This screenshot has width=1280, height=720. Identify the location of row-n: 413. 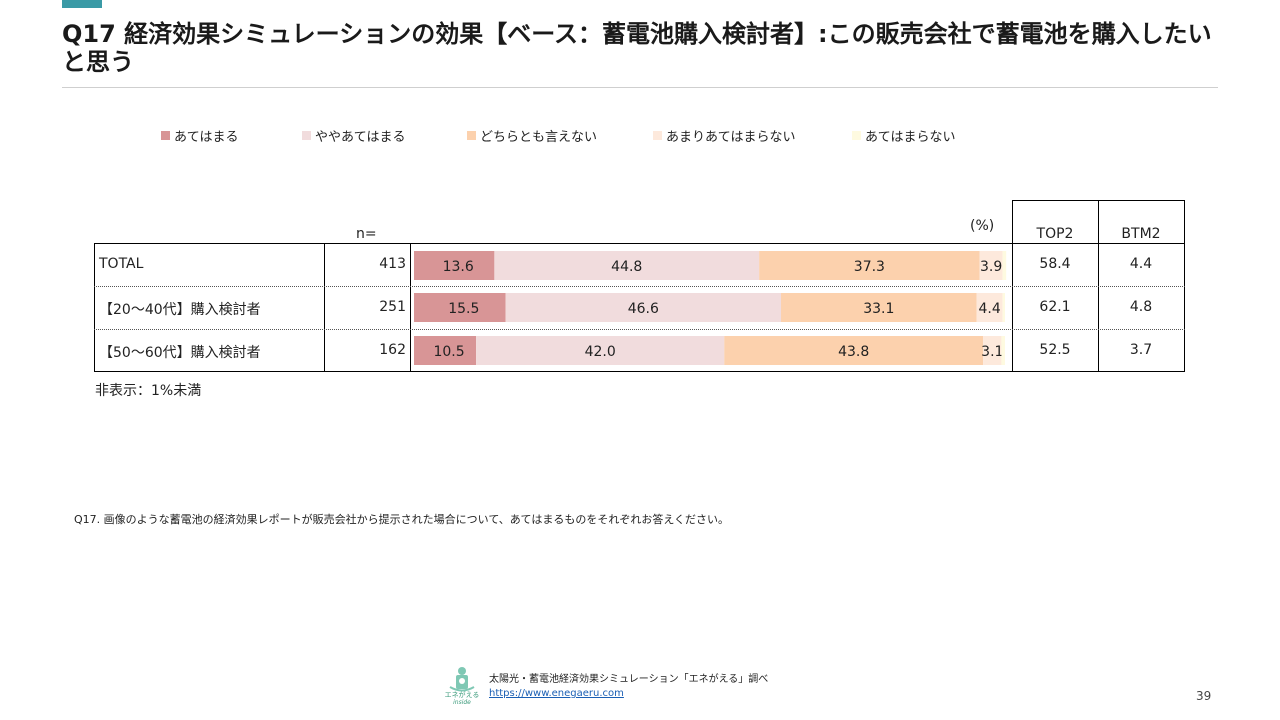
(392, 264).